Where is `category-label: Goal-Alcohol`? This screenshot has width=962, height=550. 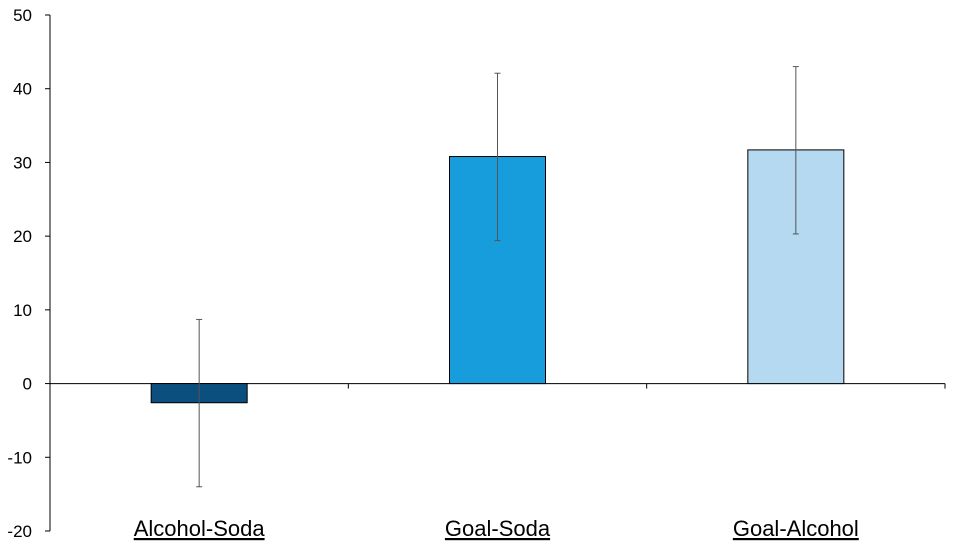 category-label: Goal-Alcohol is located at coordinates (796, 528).